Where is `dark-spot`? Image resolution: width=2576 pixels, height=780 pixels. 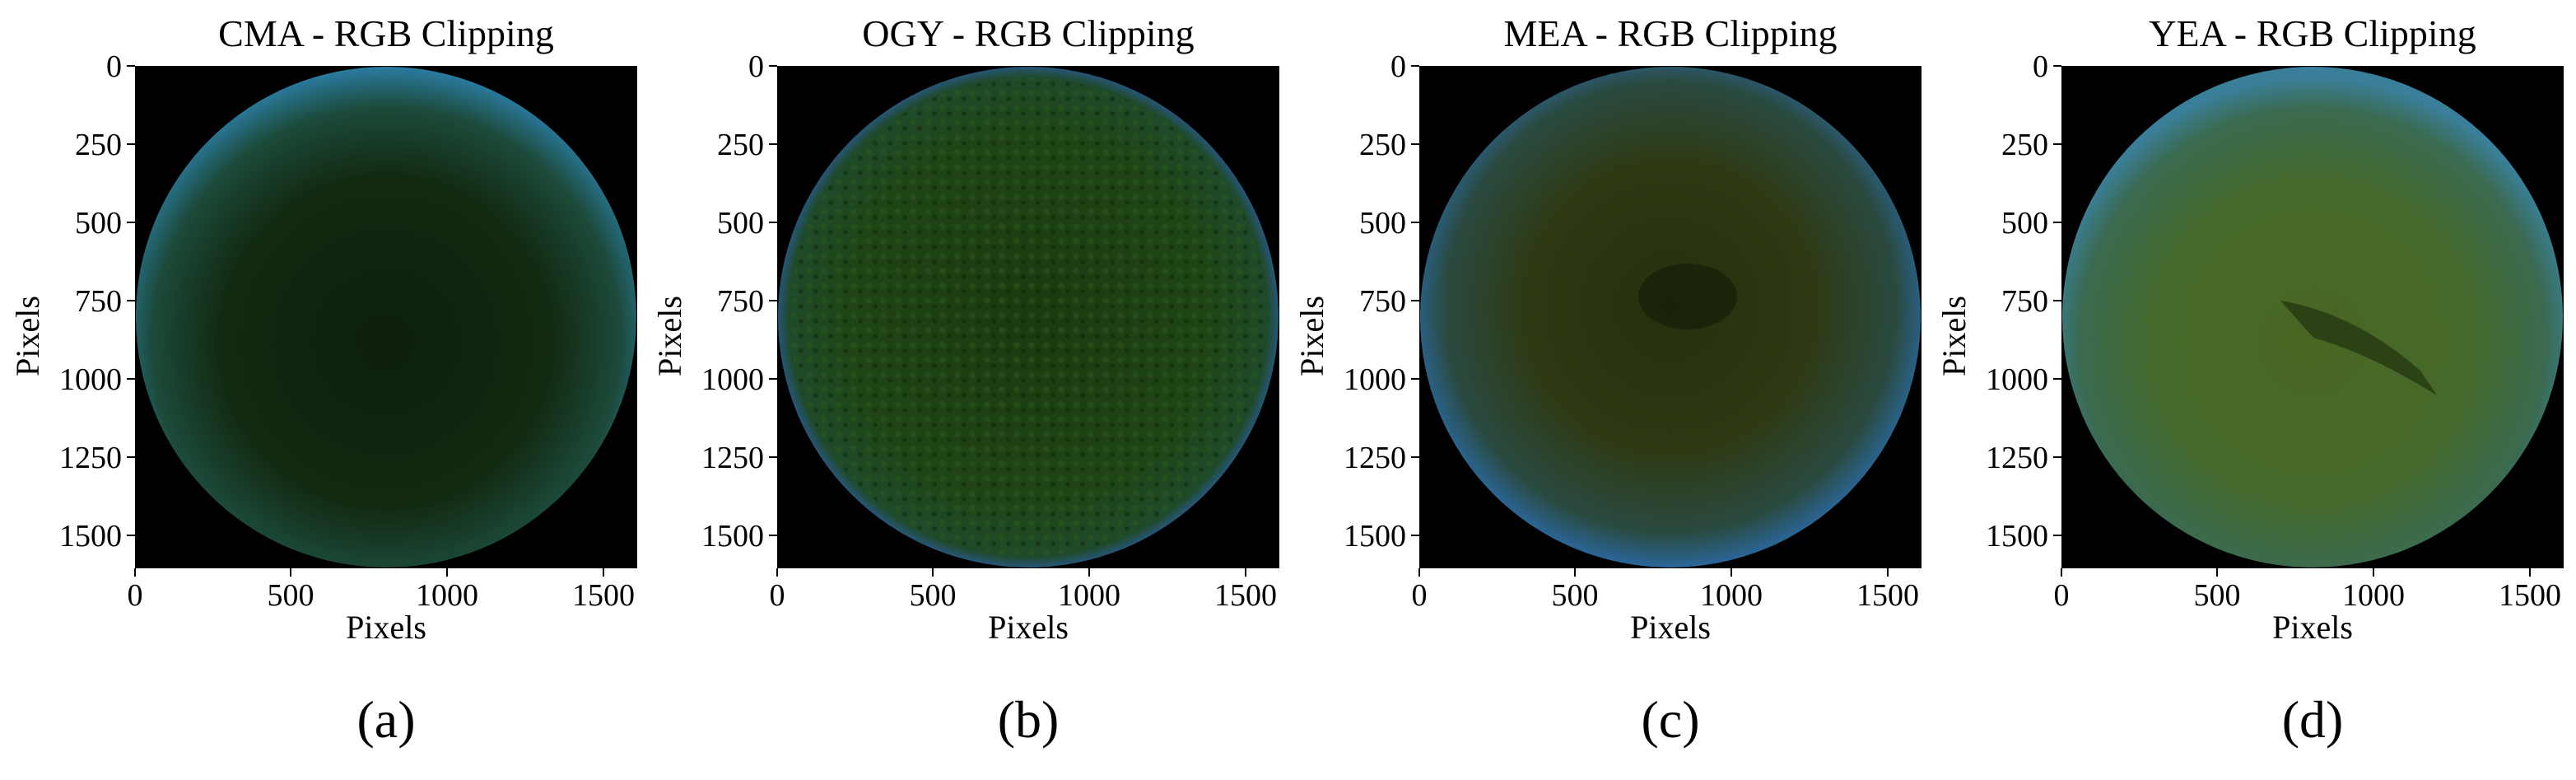
dark-spot is located at coordinates (1687, 296).